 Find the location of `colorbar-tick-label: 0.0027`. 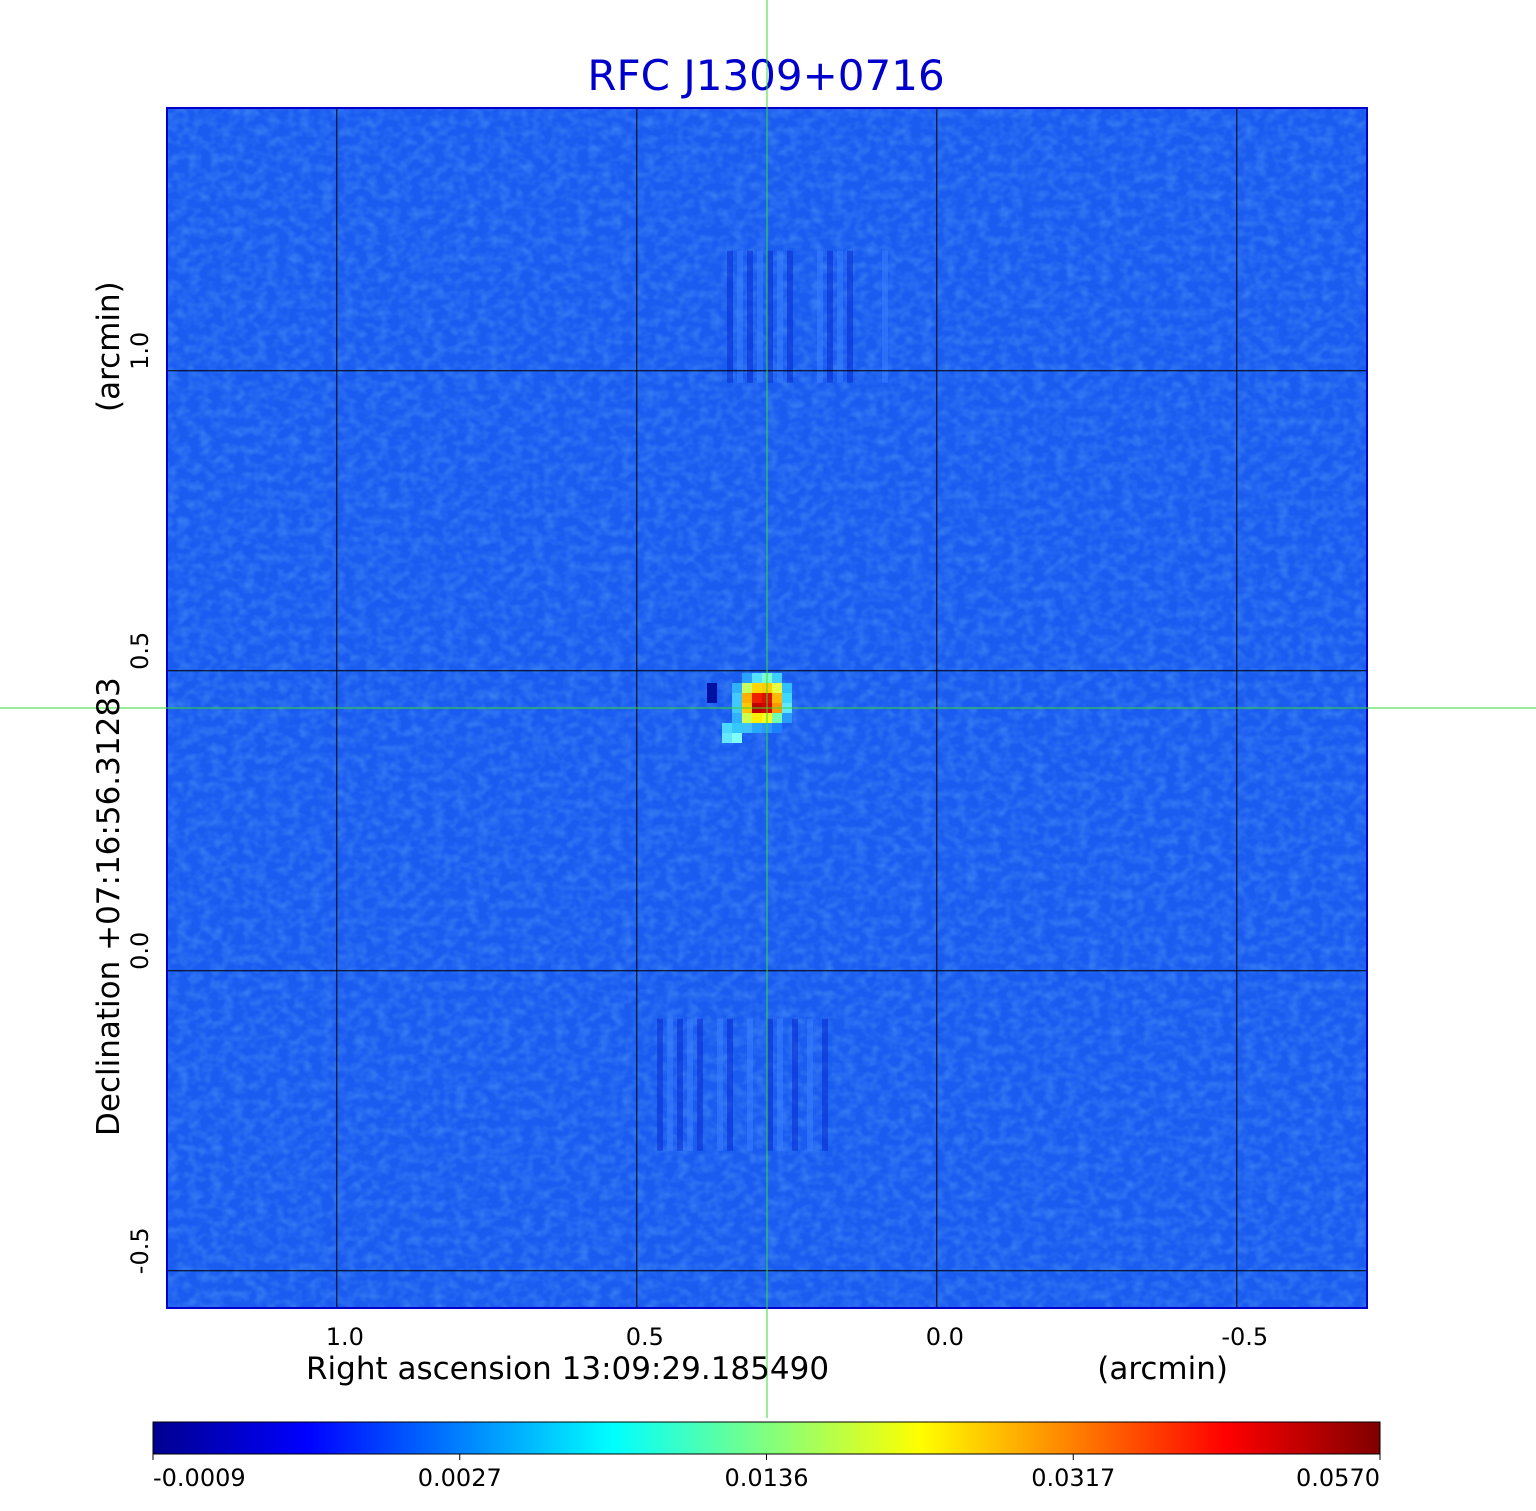

colorbar-tick-label: 0.0027 is located at coordinates (460, 1478).